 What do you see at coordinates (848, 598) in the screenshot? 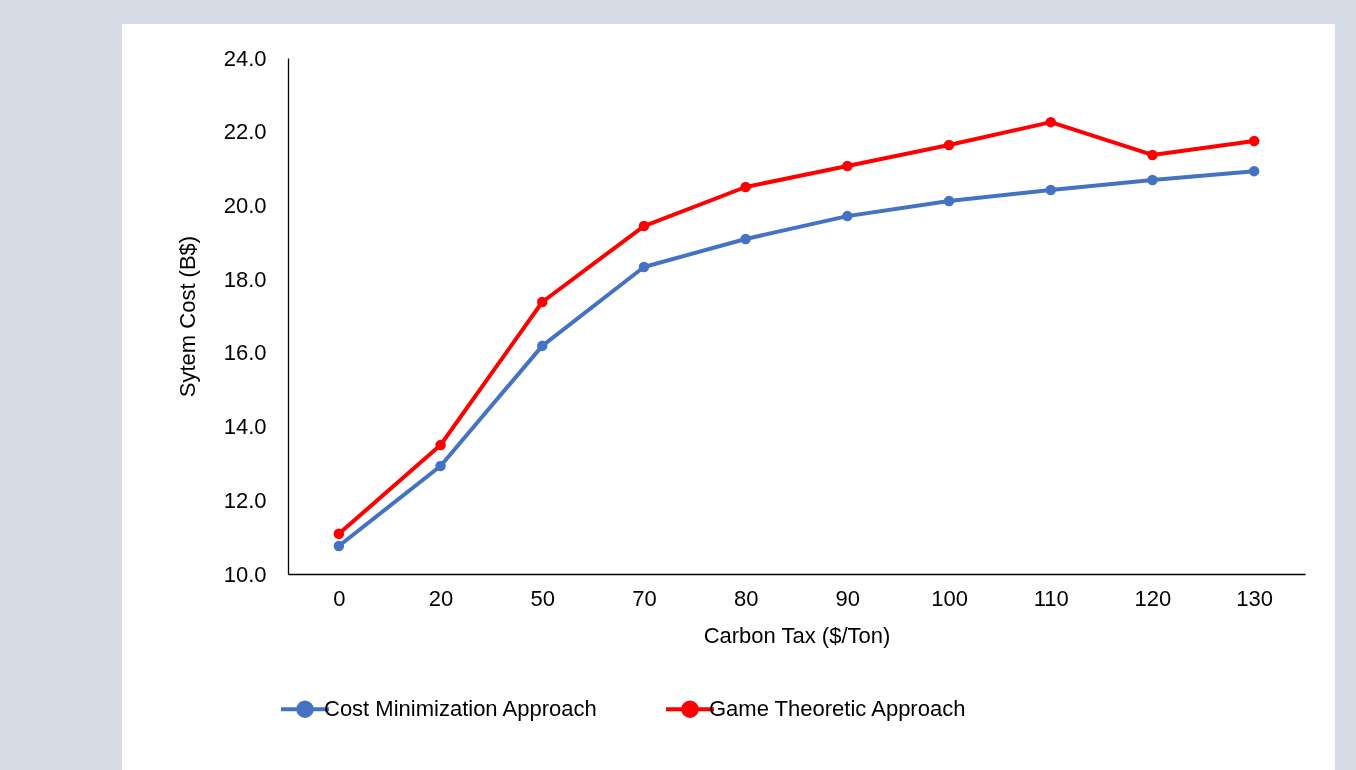
I see `x-tick-label: 90` at bounding box center [848, 598].